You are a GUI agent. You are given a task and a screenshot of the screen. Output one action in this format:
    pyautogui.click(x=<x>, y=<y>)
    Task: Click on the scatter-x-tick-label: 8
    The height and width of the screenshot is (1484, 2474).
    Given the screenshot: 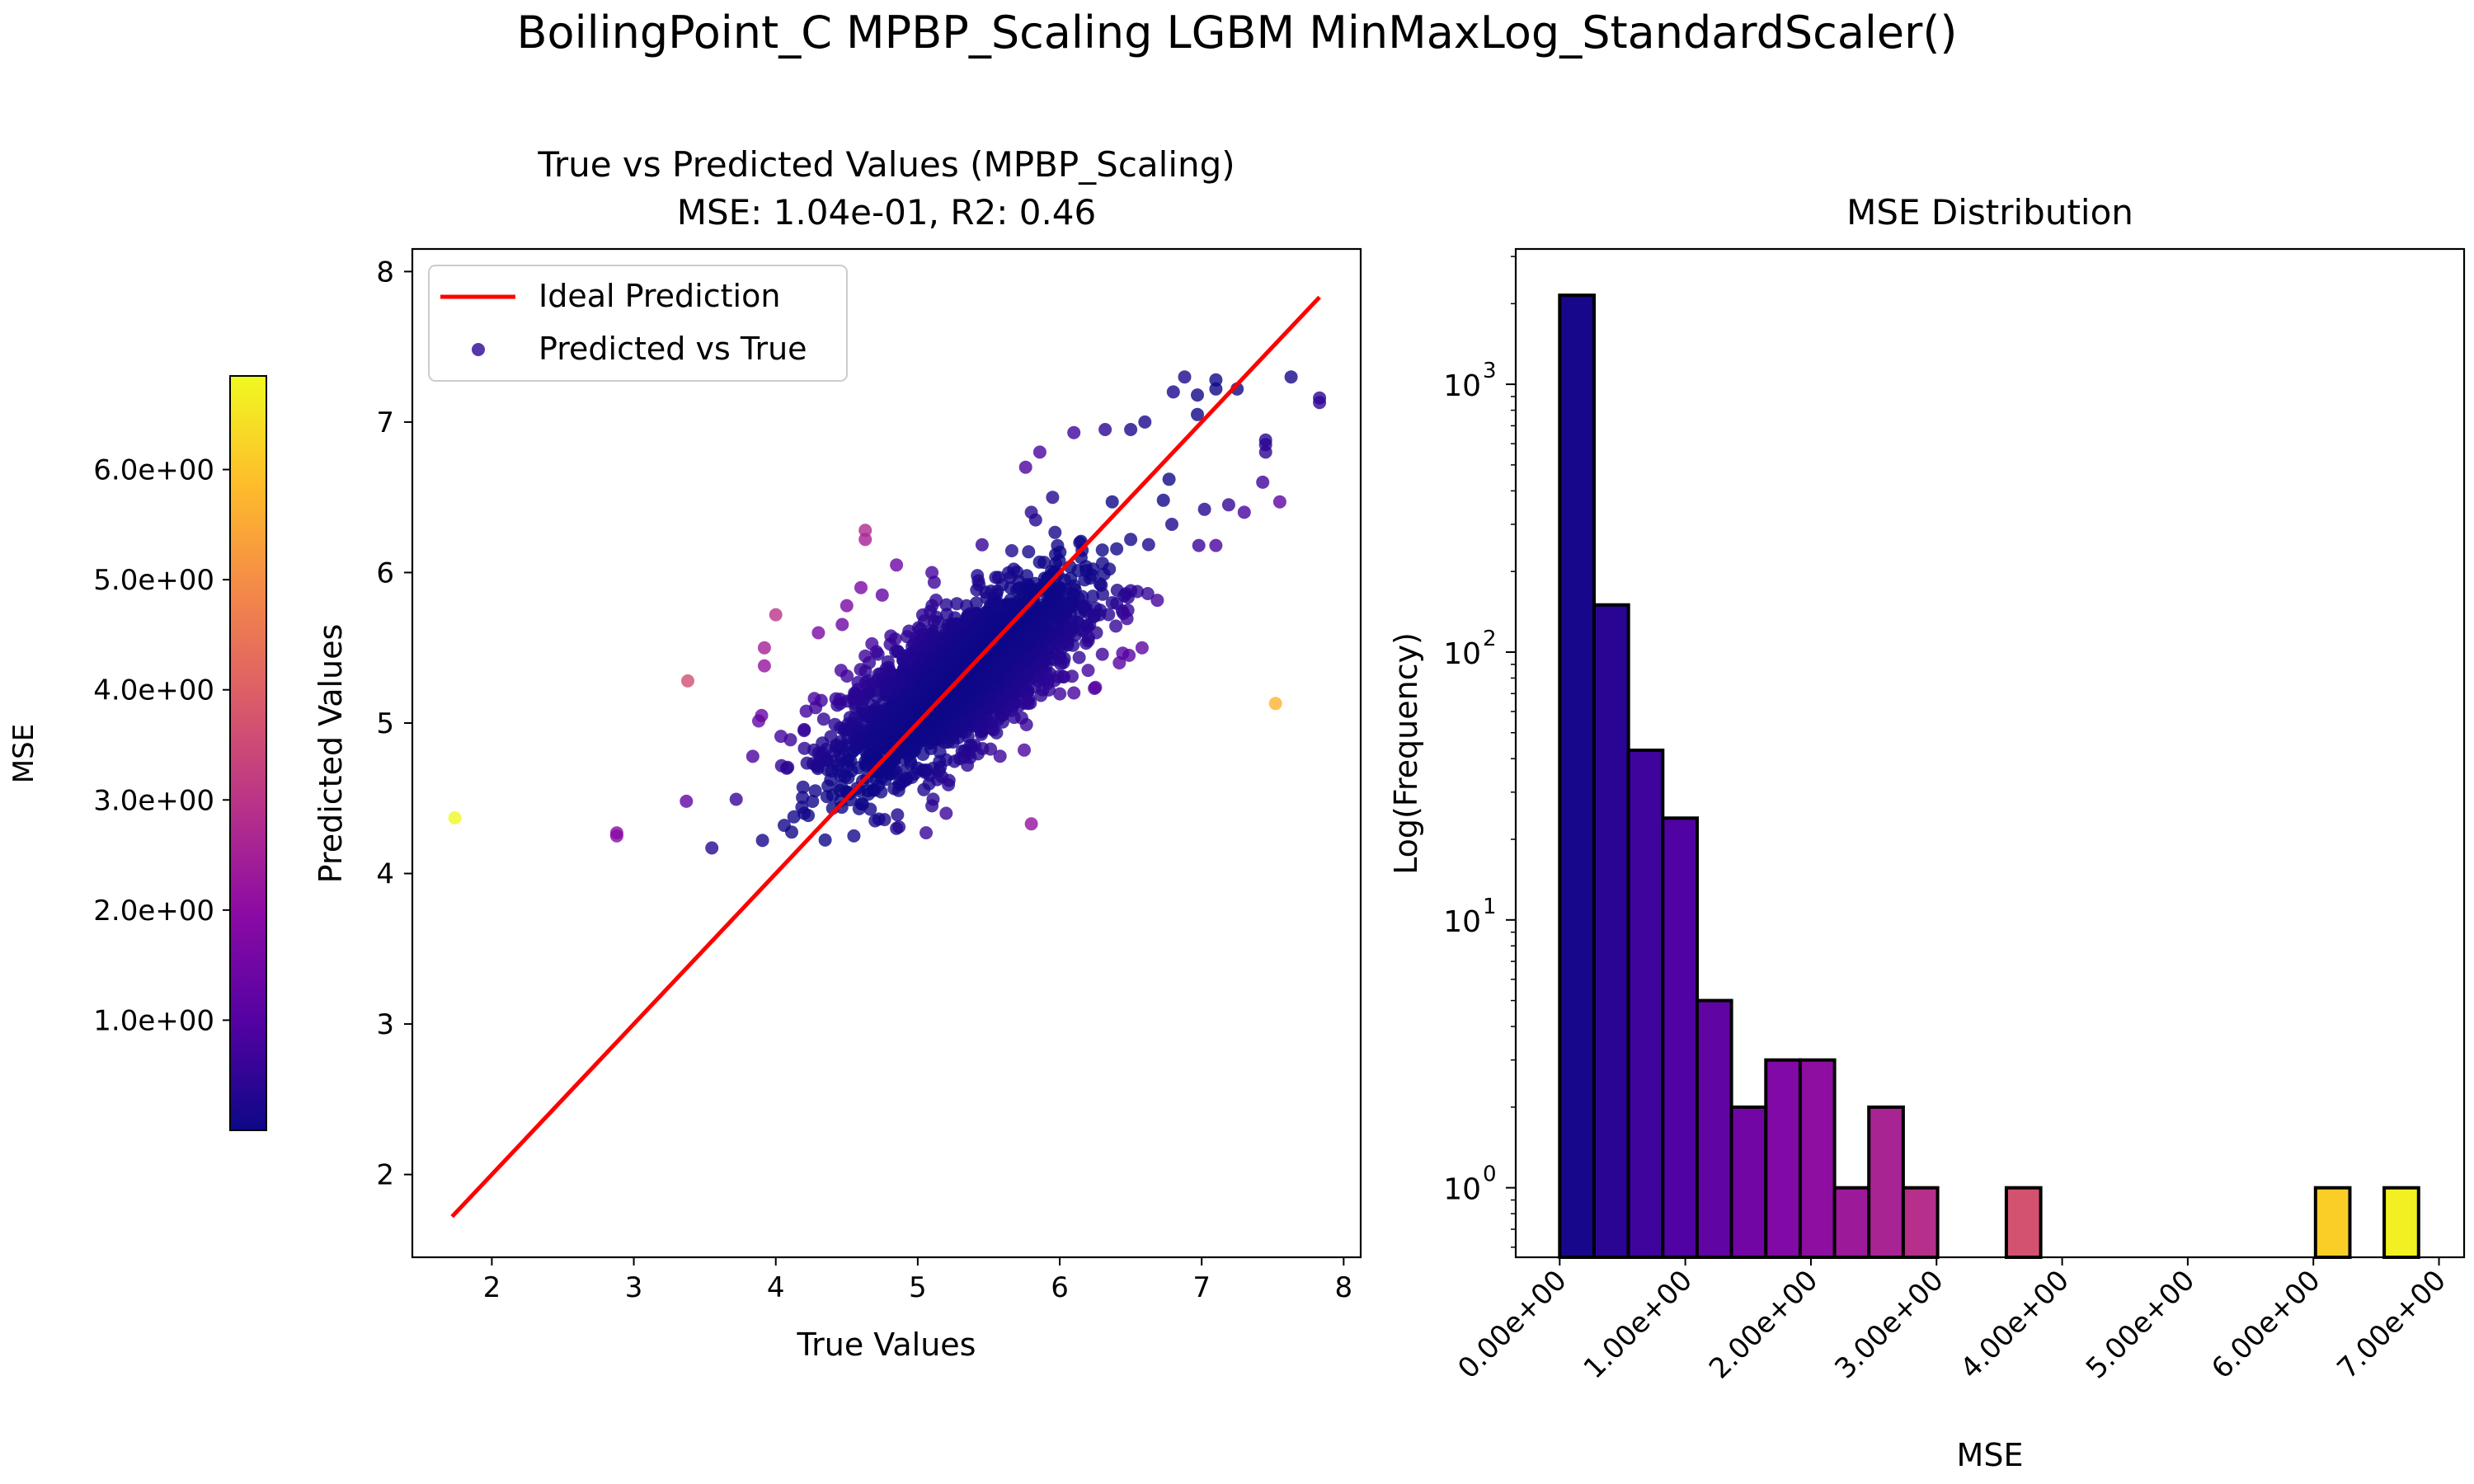 What is the action you would take?
    pyautogui.click(x=1344, y=1287)
    